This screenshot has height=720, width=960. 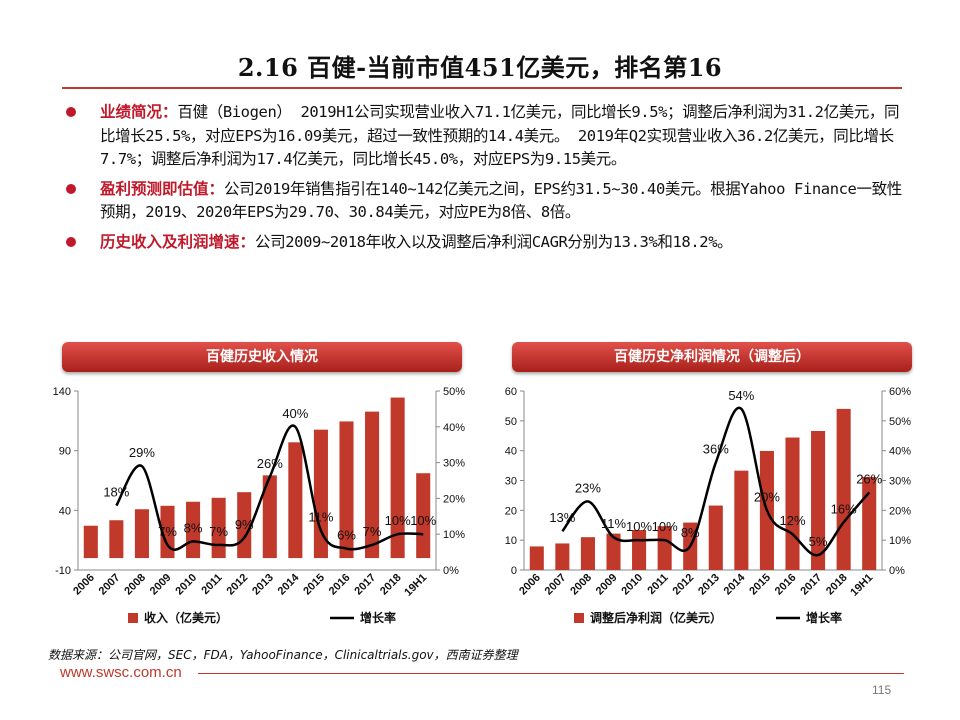 What do you see at coordinates (480, 67) in the screenshot?
I see `page-title: 2.16 百健-当前市值451亿美元，排名第16` at bounding box center [480, 67].